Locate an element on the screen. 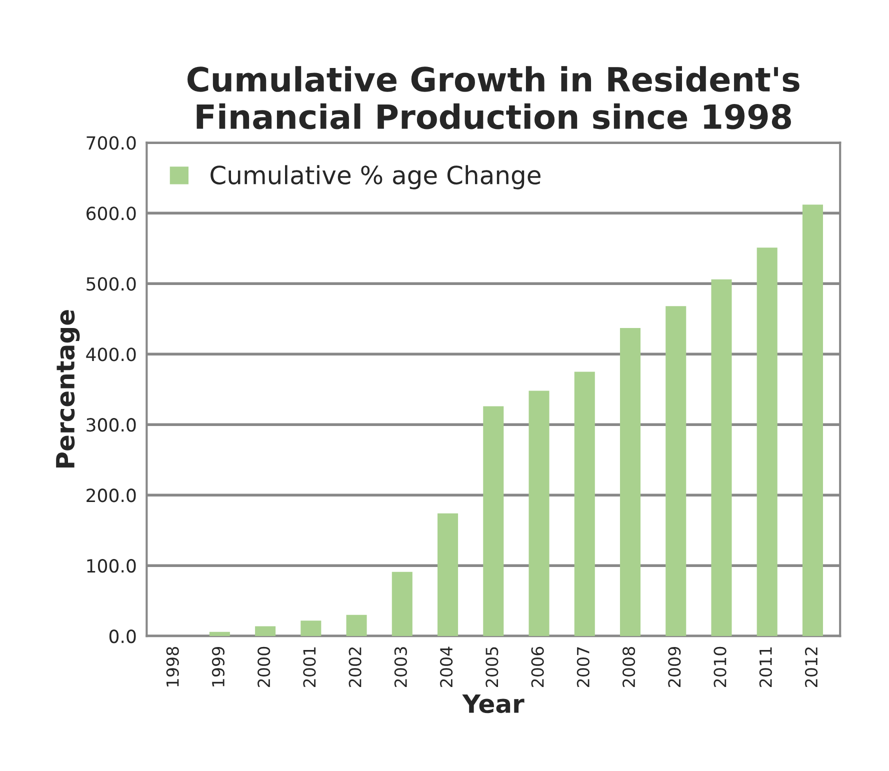 This screenshot has height=771, width=889. y-tick-label: 500.0 is located at coordinates (111, 284).